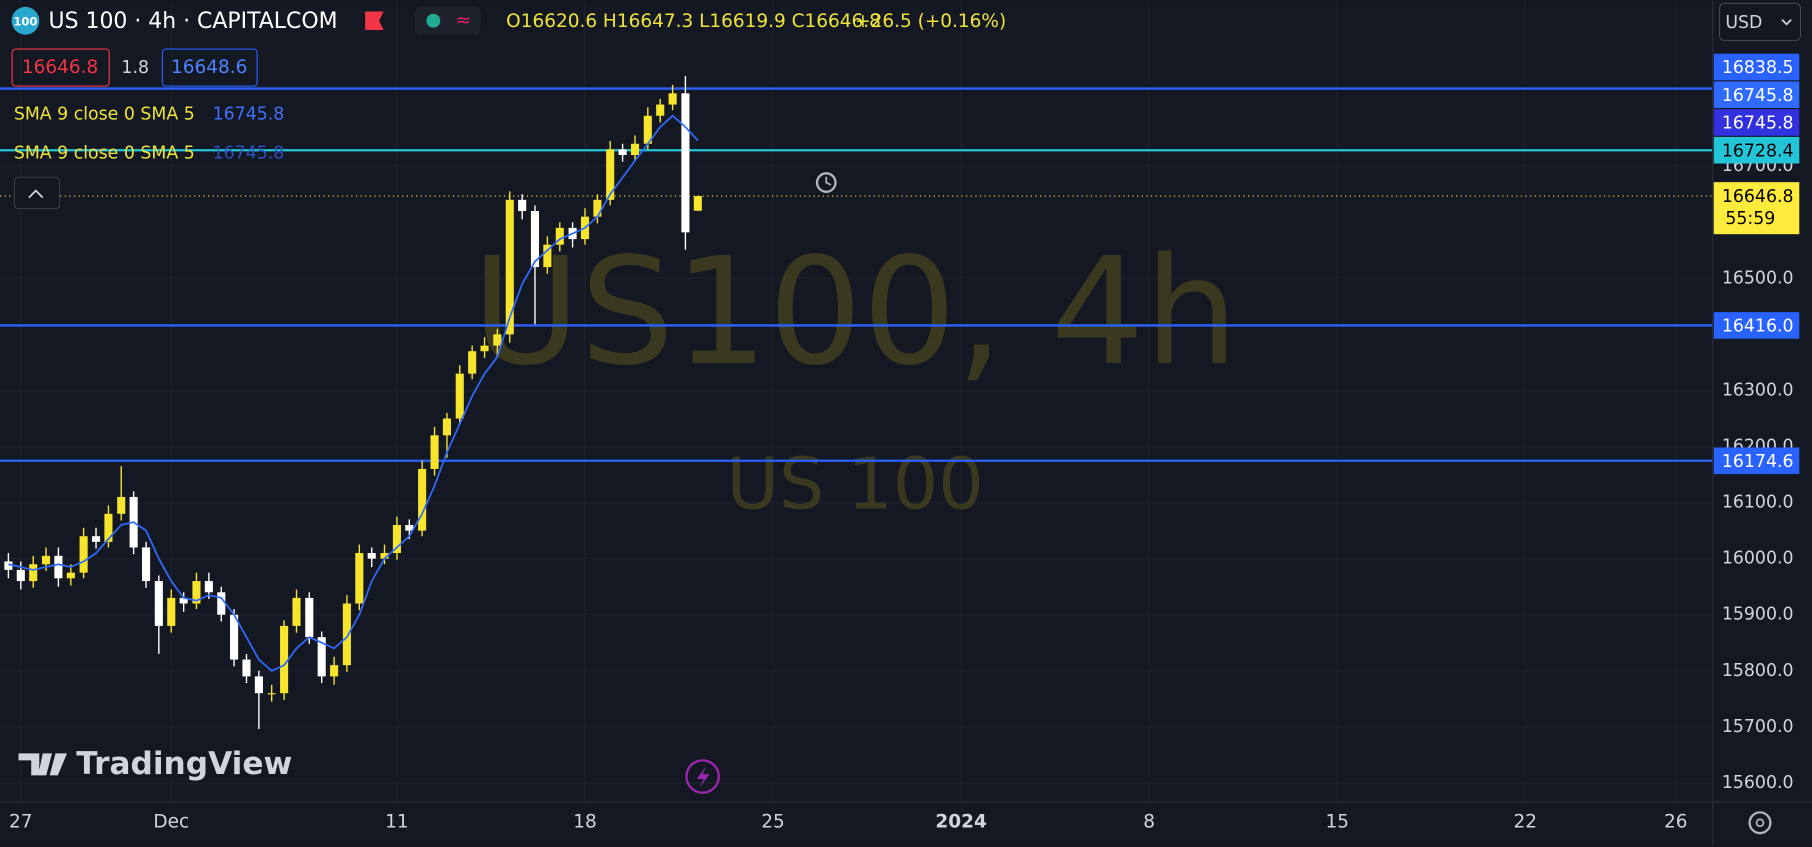 This screenshot has height=847, width=1812. I want to click on y-tick-label: 16500.0, so click(1758, 278).